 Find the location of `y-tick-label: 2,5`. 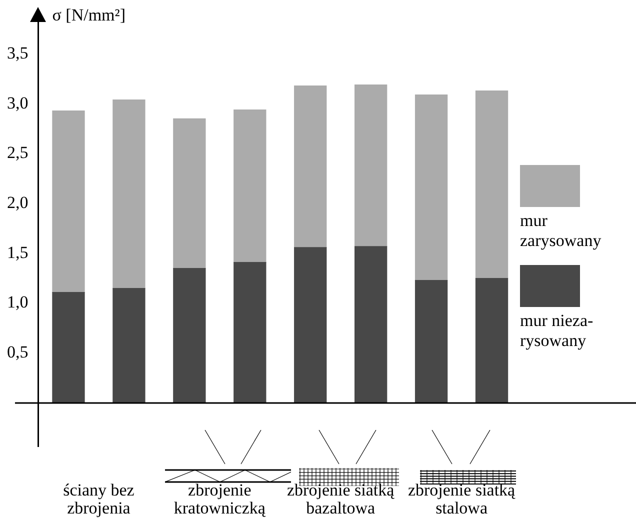

y-tick-label: 2,5 is located at coordinates (17, 152).